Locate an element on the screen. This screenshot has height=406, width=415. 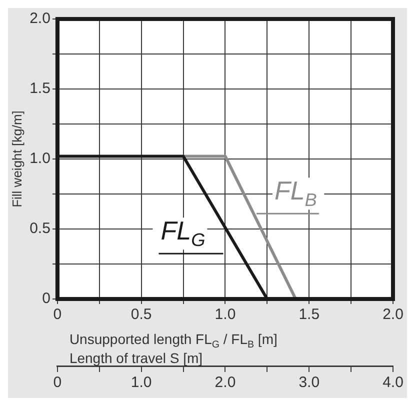
y-tick-label: 0.5 is located at coordinates (40, 229).